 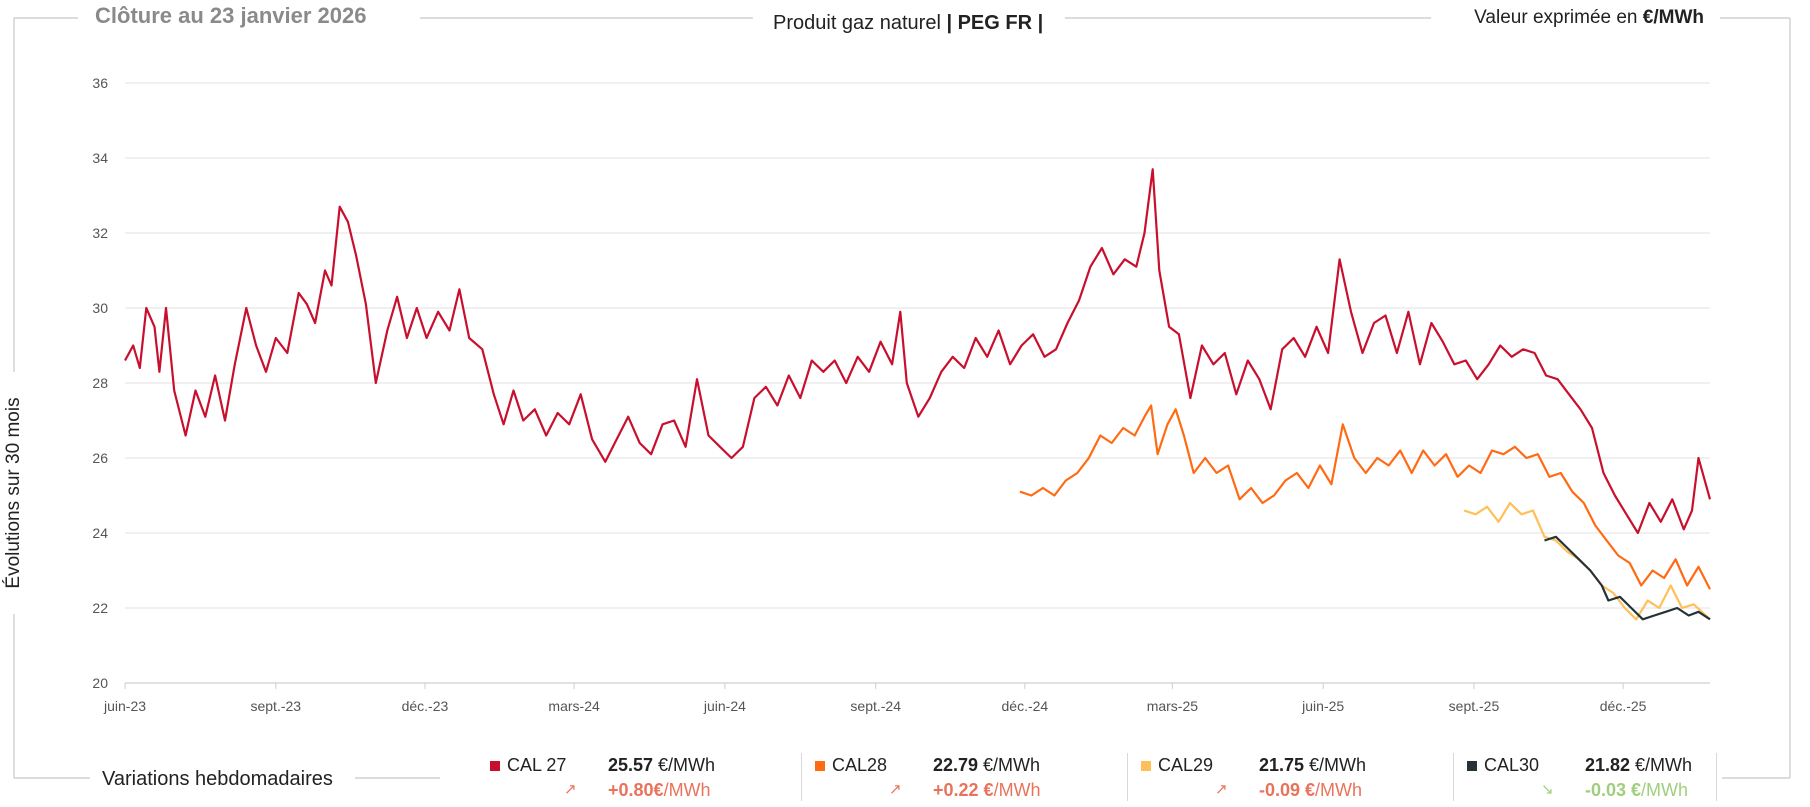 I want to click on y-tick-label: 26, so click(x=100, y=458).